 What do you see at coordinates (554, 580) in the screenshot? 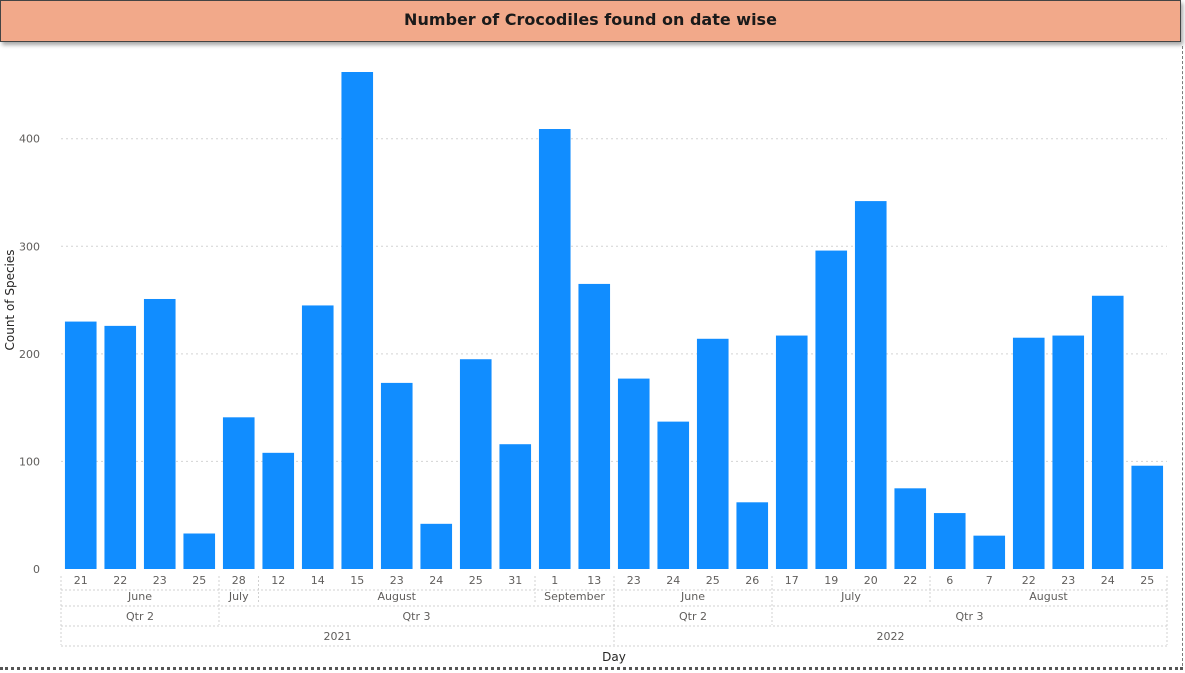
I see `x-tick-label-day: 1` at bounding box center [554, 580].